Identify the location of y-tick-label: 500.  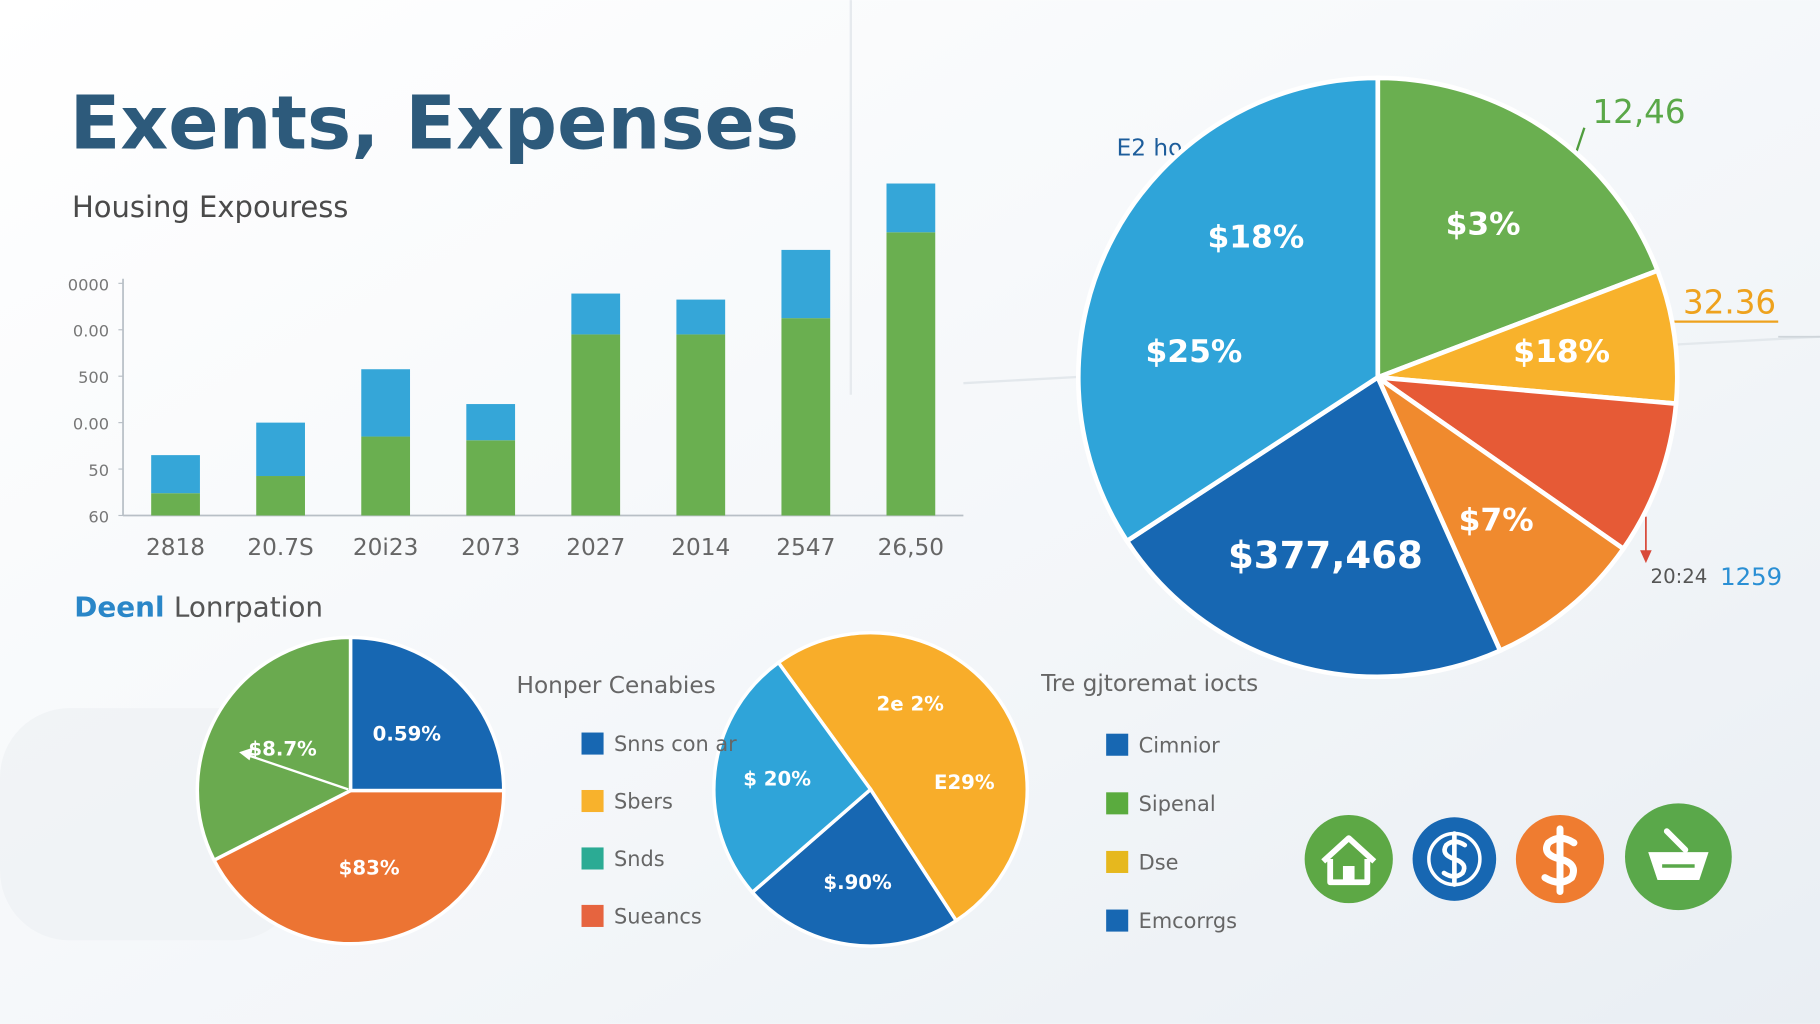
(93, 377).